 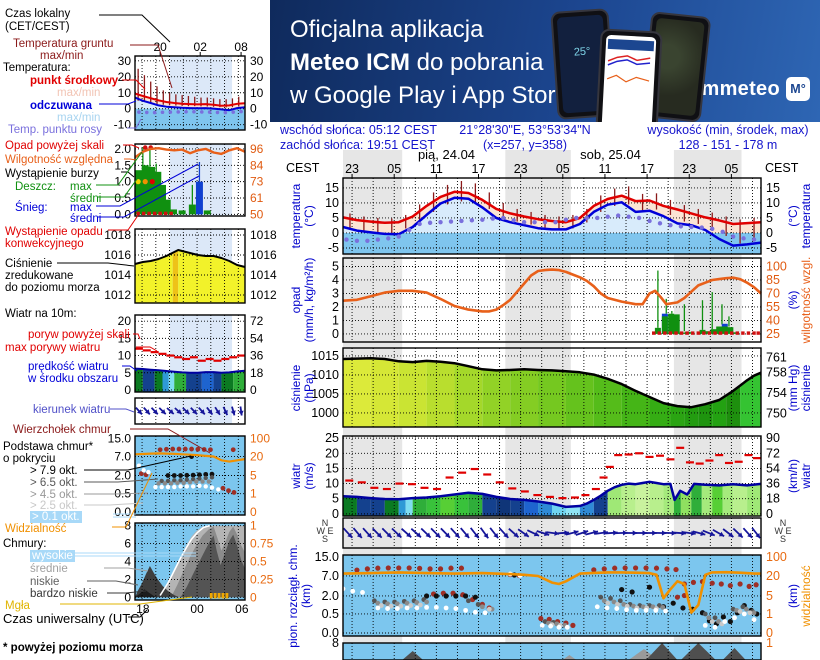 What do you see at coordinates (35, 187) in the screenshot?
I see `legend-rain: Deszcz:` at bounding box center [35, 187].